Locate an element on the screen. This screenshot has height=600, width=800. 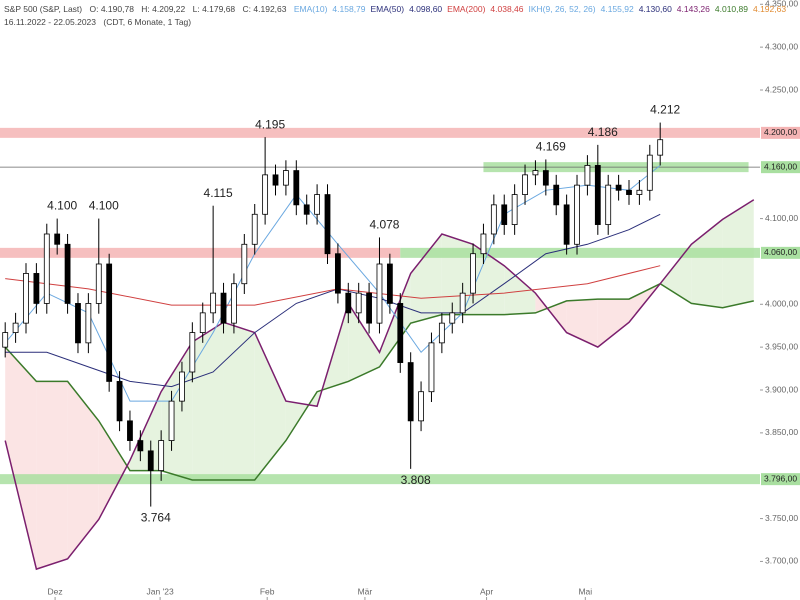
level-label: 3.796,00 is located at coordinates (780, 478).